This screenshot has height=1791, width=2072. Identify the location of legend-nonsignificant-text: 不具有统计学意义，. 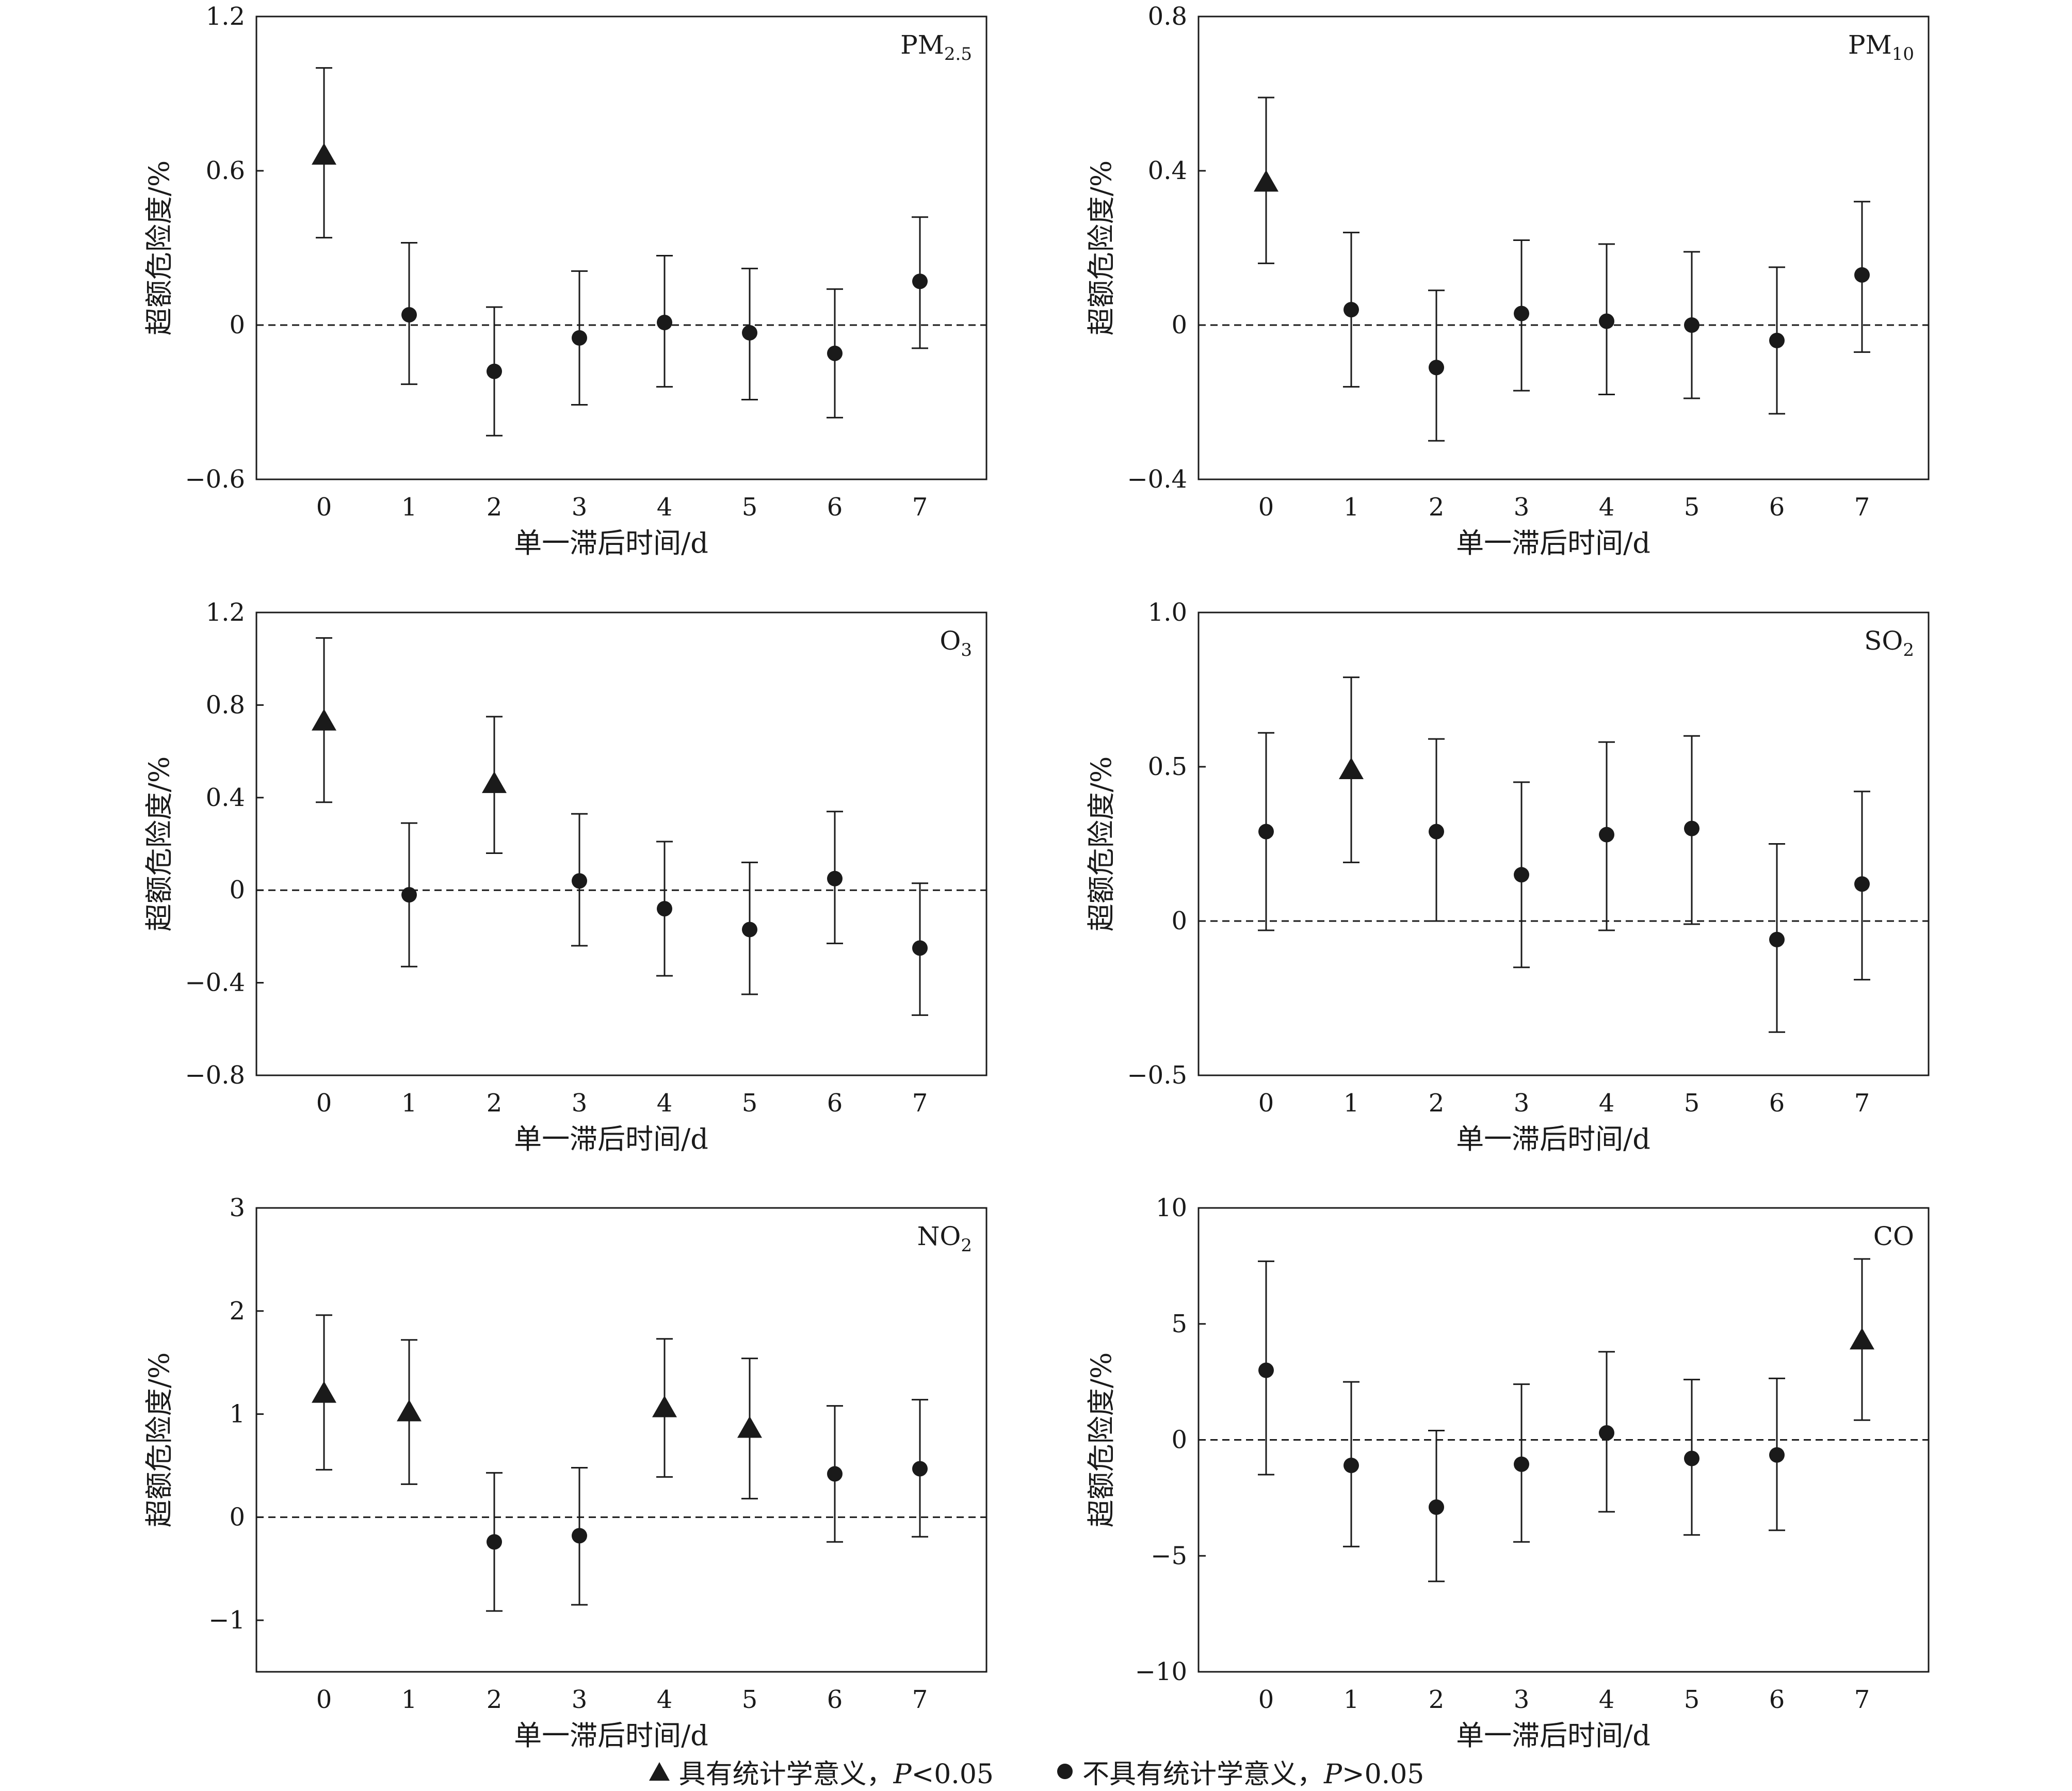
(1203, 1774).